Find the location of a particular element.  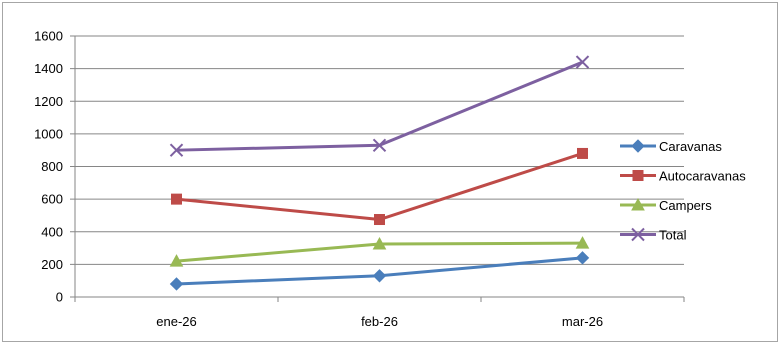

x-tick-label: feb-26 is located at coordinates (379, 321).